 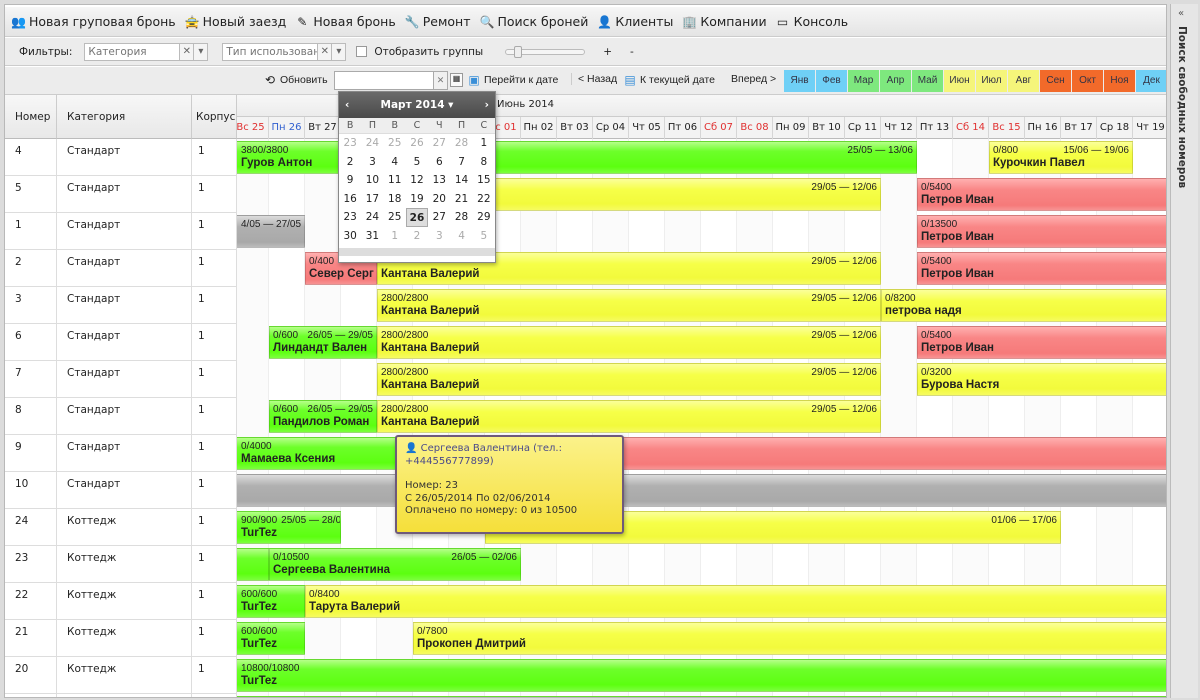 I want to click on room-row: 4 Стандарт 1, so click(x=121, y=157).